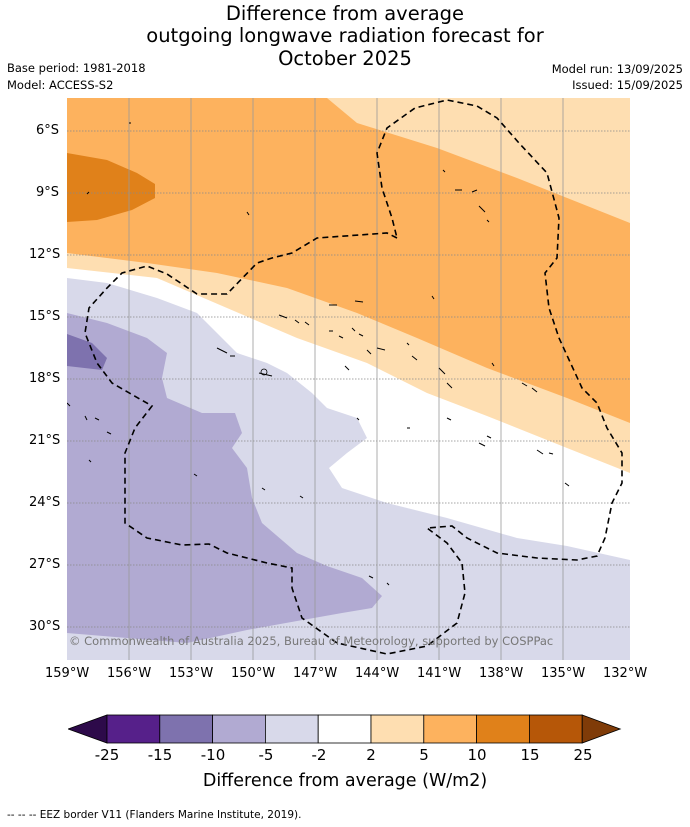 The image size is (690, 827). Describe the element at coordinates (45, 254) in the screenshot. I see `lat-label: 12°S` at that location.